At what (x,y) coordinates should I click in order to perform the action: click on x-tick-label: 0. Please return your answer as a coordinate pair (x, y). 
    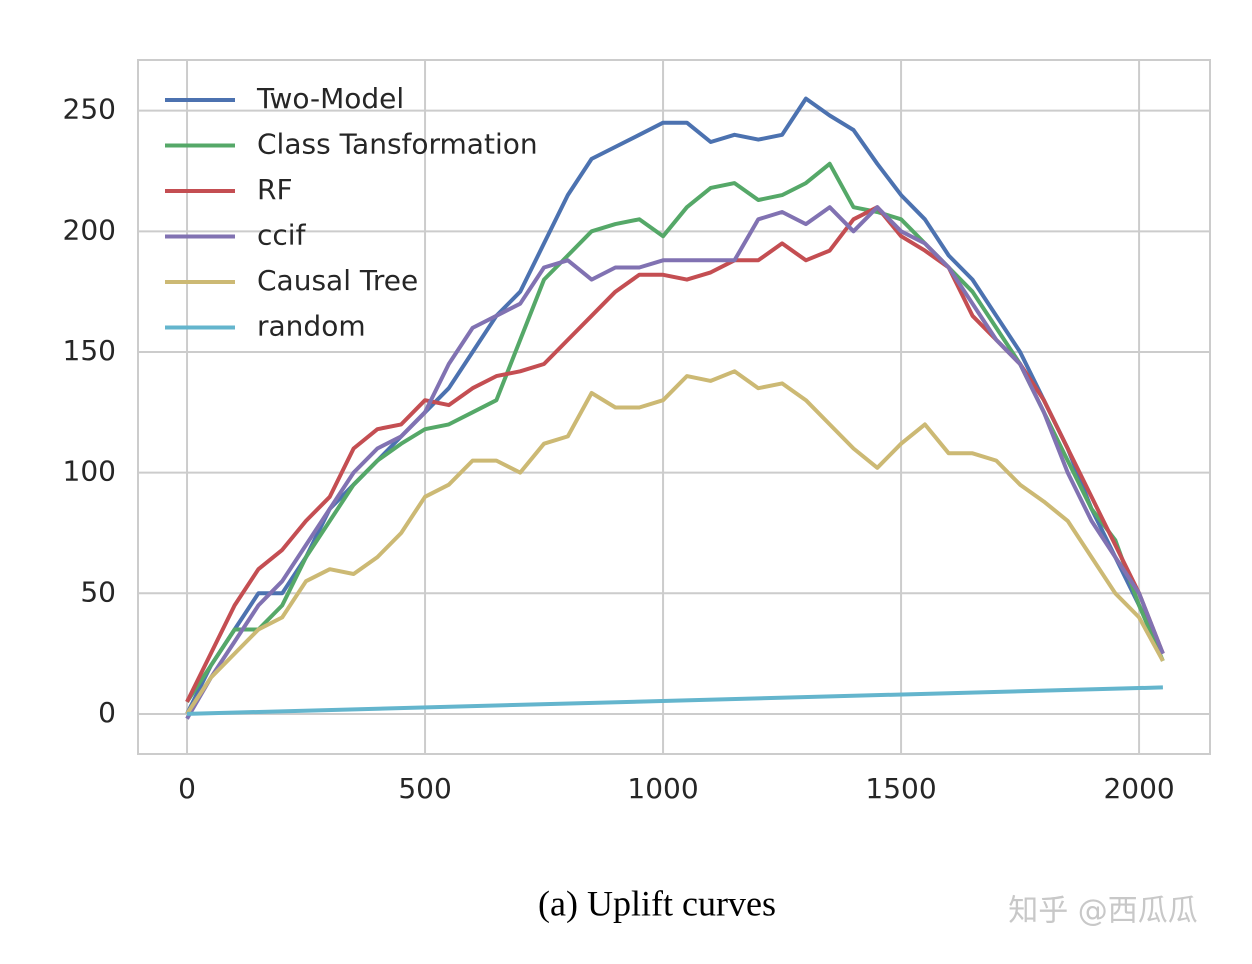
    Looking at the image, I should click on (187, 788).